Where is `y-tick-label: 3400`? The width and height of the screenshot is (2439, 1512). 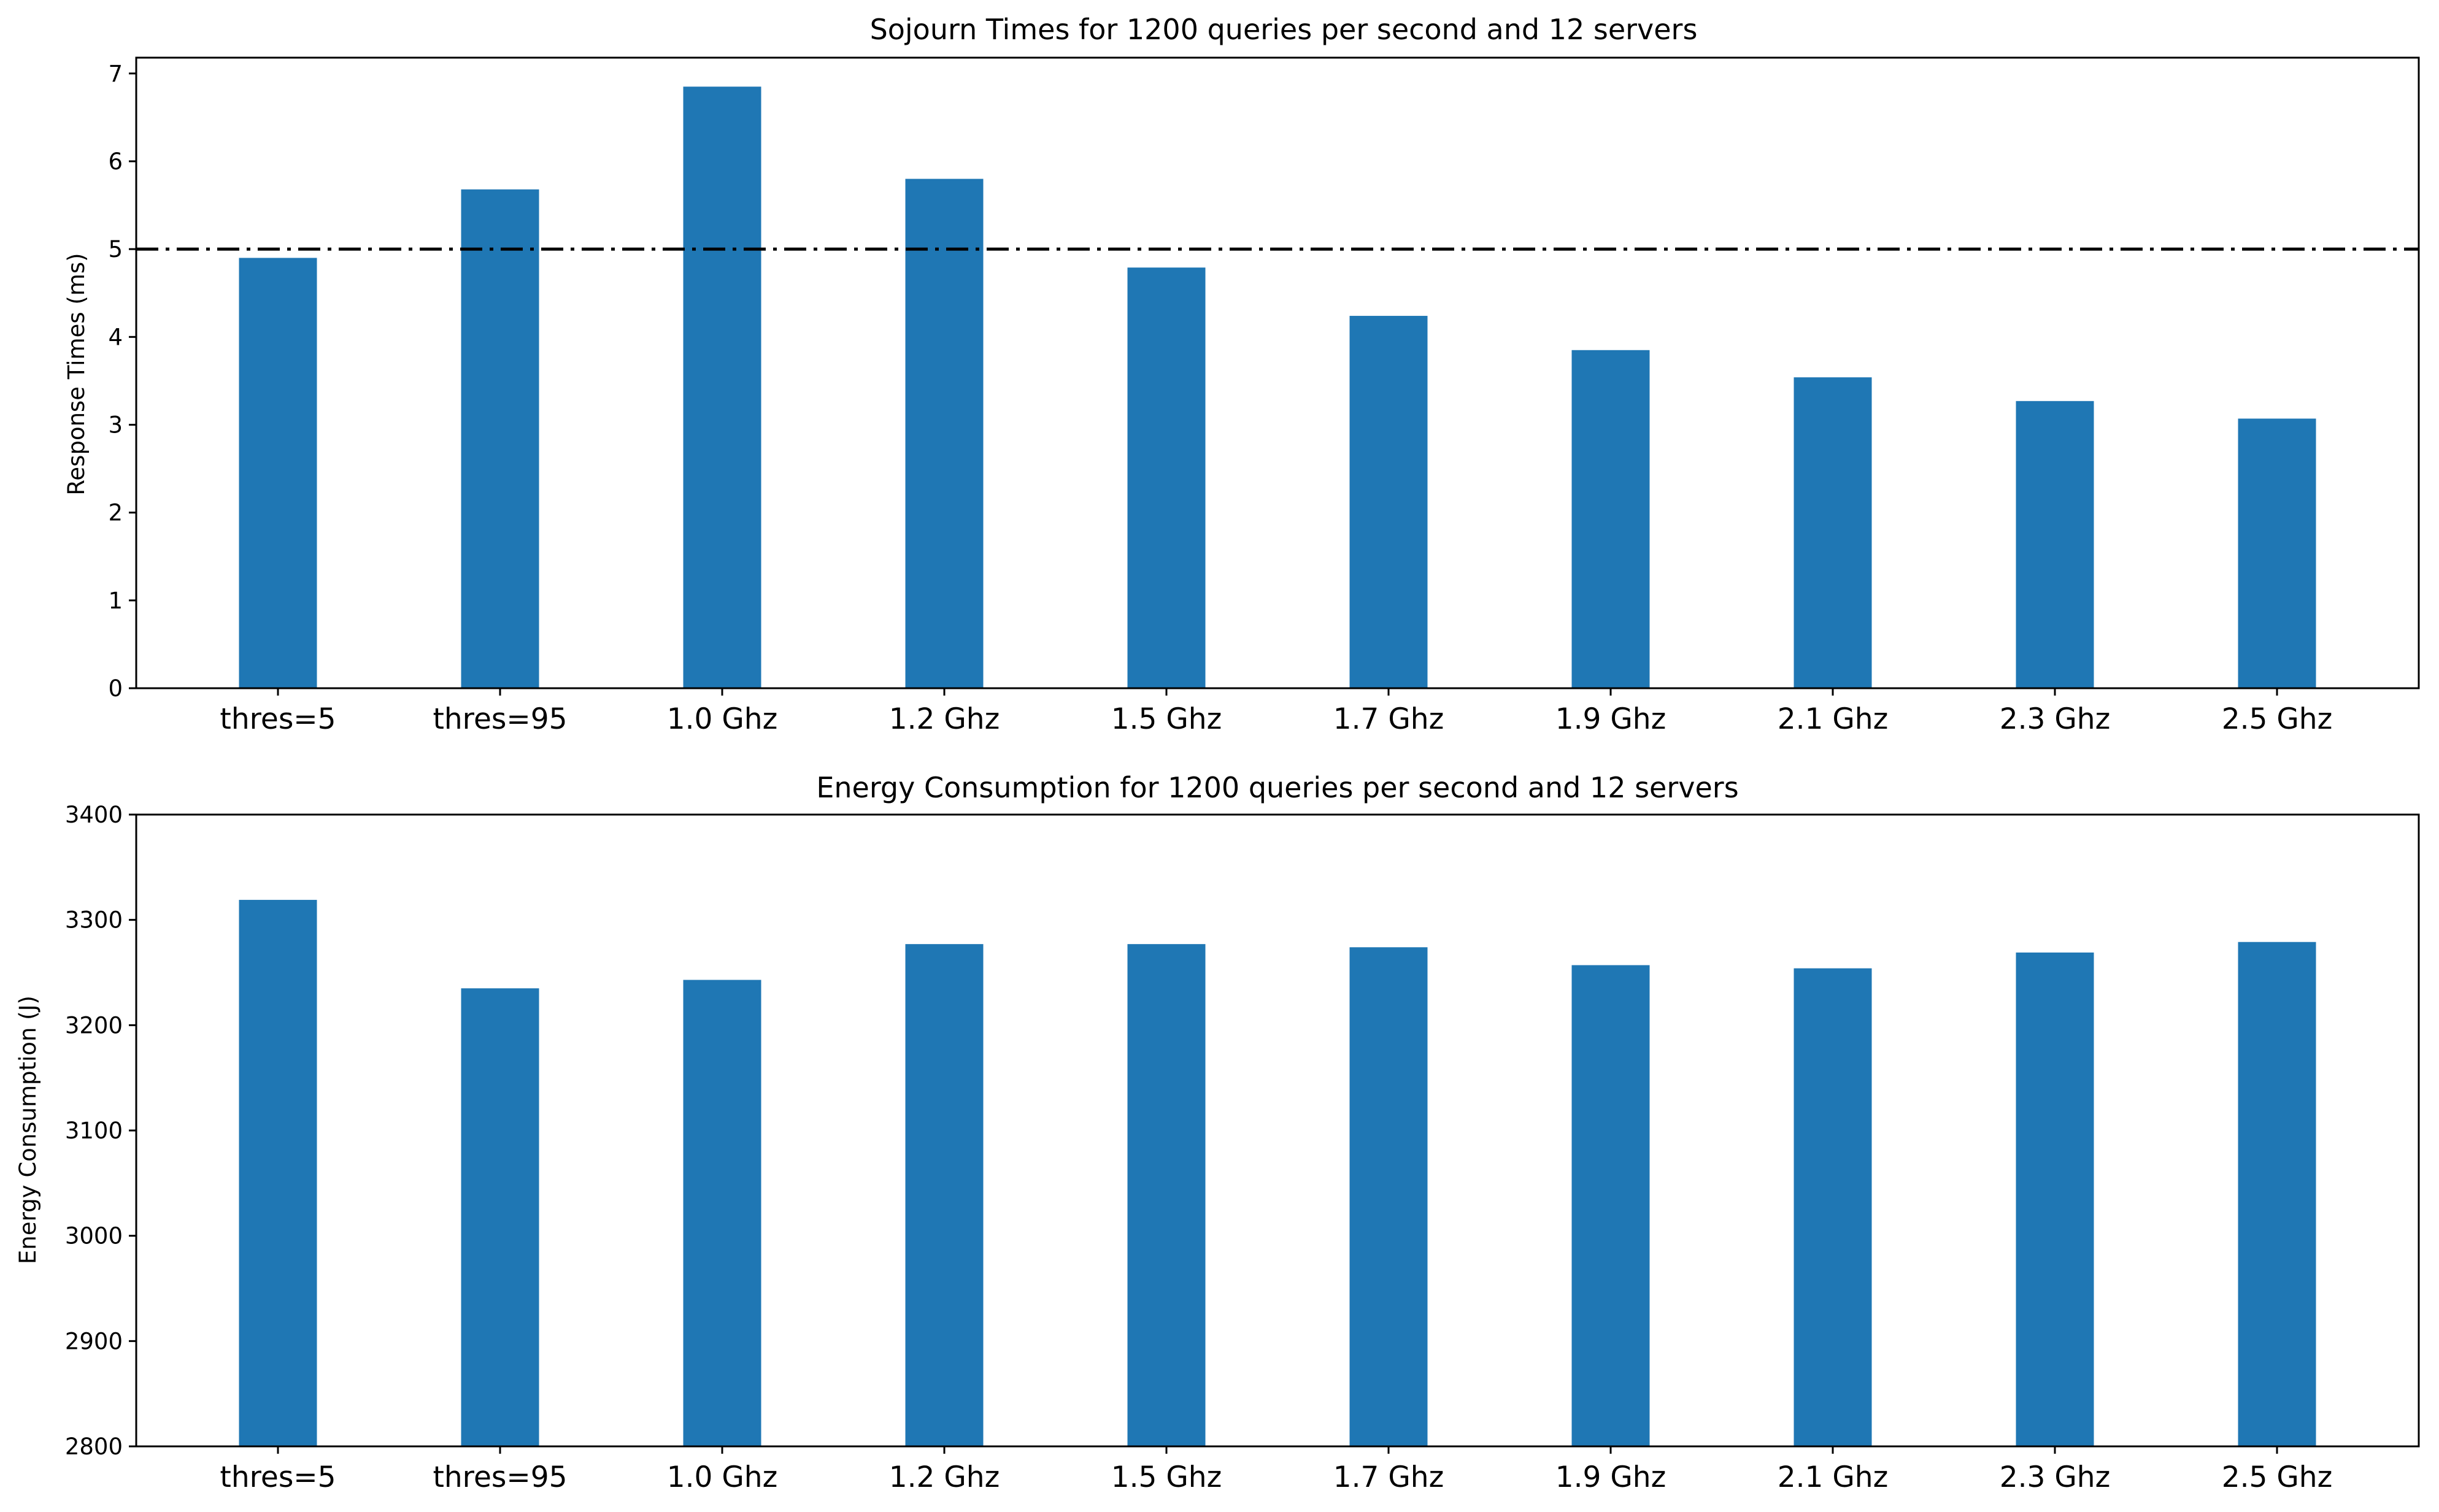
y-tick-label: 3400 is located at coordinates (94, 815).